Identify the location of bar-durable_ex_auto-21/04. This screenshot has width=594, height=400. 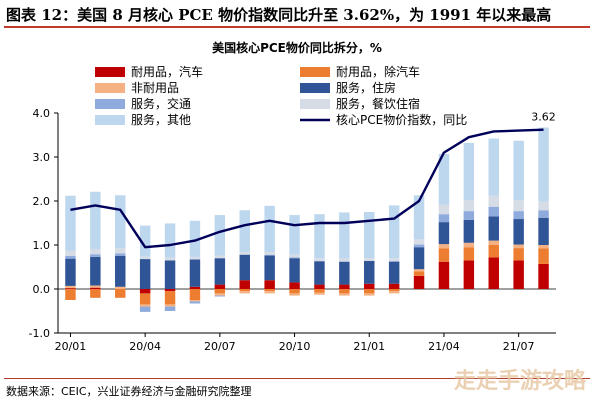
(444, 255).